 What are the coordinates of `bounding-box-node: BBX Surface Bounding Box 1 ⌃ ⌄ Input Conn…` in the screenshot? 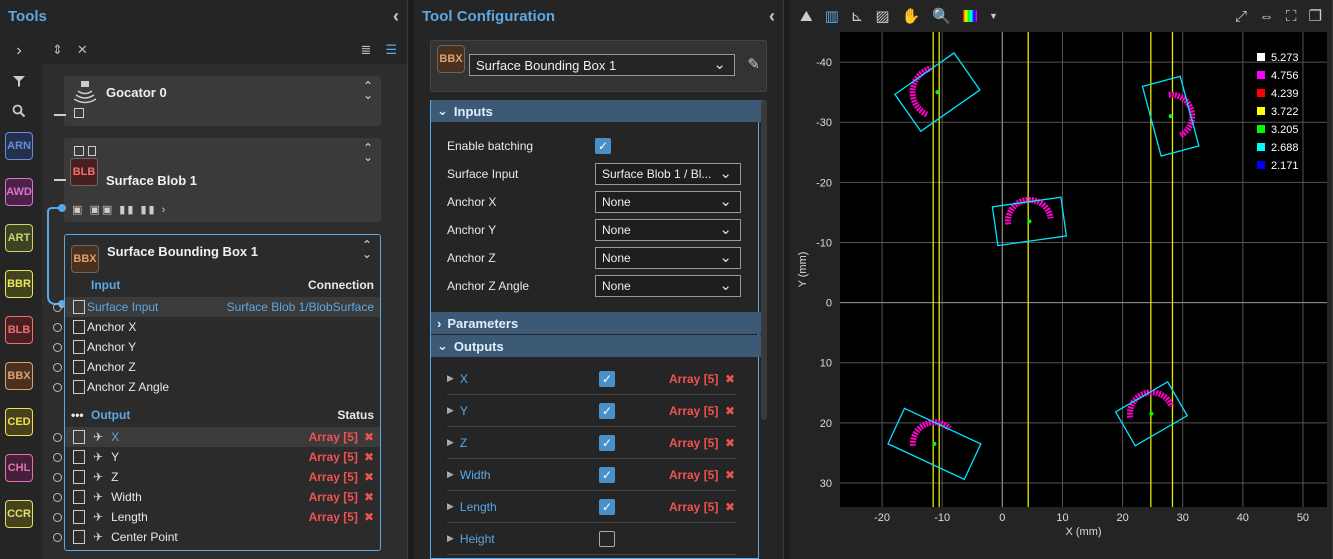 It's located at (217, 392).